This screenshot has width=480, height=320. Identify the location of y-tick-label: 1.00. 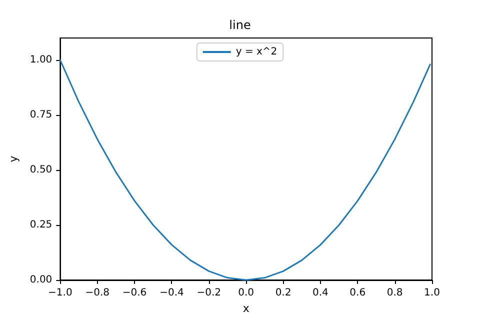
(41, 60).